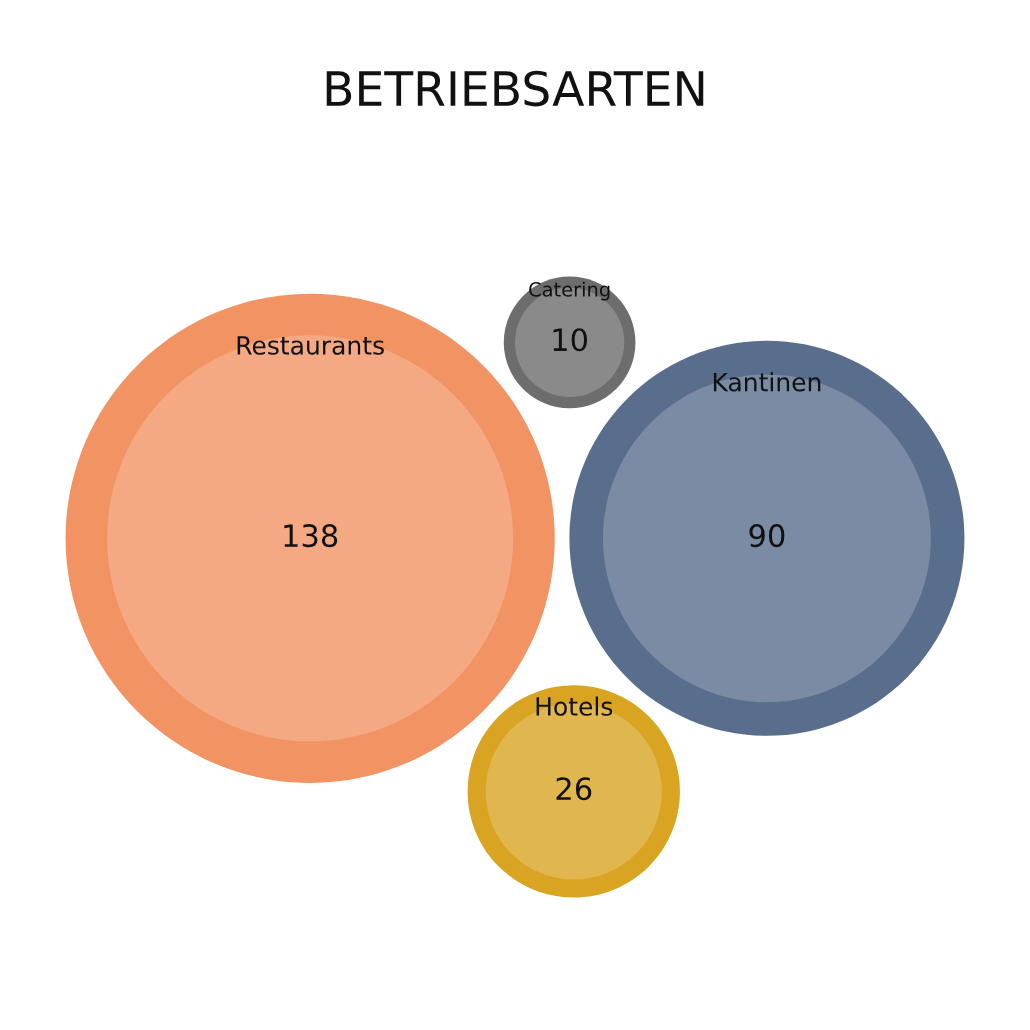 Image resolution: width=1030 pixels, height=1030 pixels. What do you see at coordinates (767, 536) in the screenshot?
I see `data-label: 90` at bounding box center [767, 536].